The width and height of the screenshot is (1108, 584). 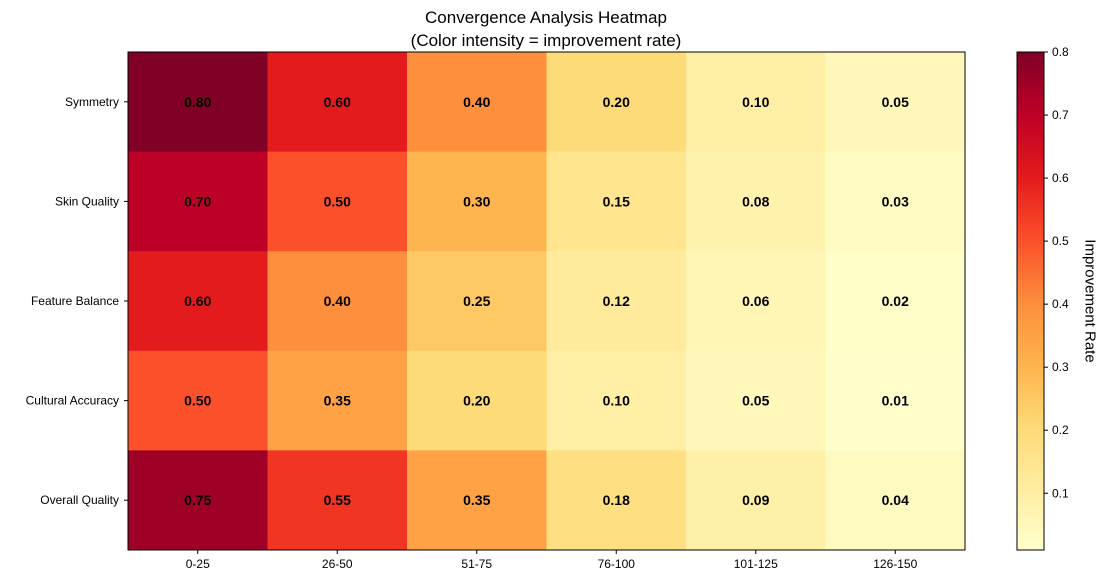 What do you see at coordinates (617, 564) in the screenshot?
I see `x-tick-label: 76-100` at bounding box center [617, 564].